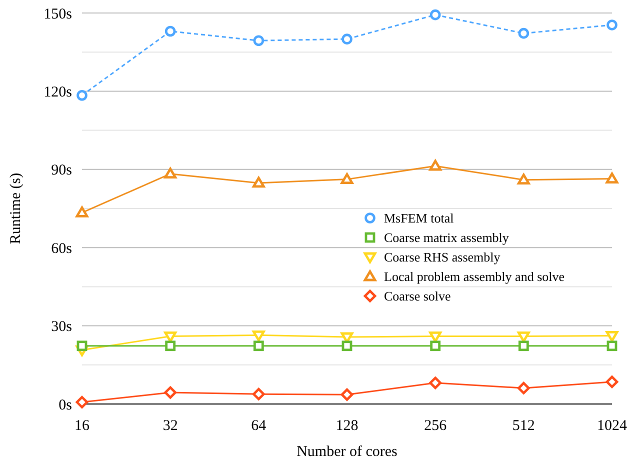  Describe the element at coordinates (58, 92) in the screenshot. I see `y-tick-label: 120s` at that location.